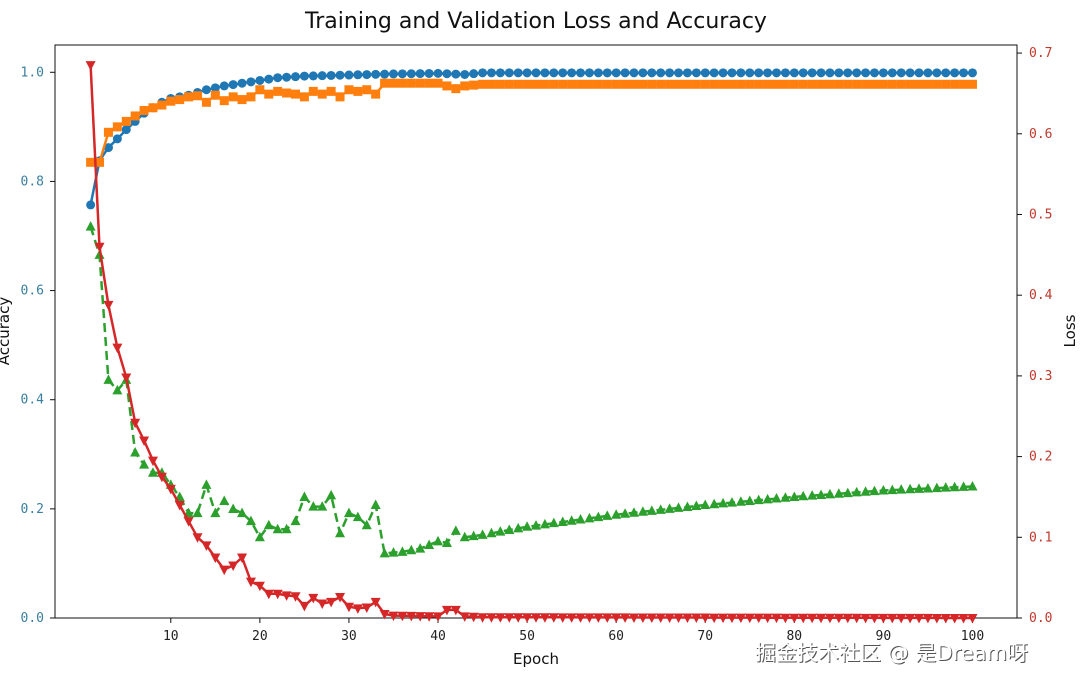 The width and height of the screenshot is (1091, 687). What do you see at coordinates (1040, 376) in the screenshot?
I see `right-tick-label: 0.3` at bounding box center [1040, 376].